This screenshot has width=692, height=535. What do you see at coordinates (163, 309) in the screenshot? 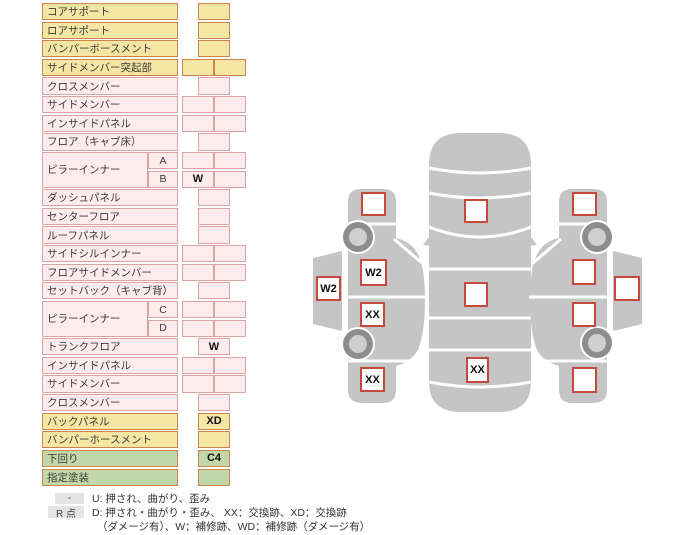
I see `part-sublabel: C` at bounding box center [163, 309].